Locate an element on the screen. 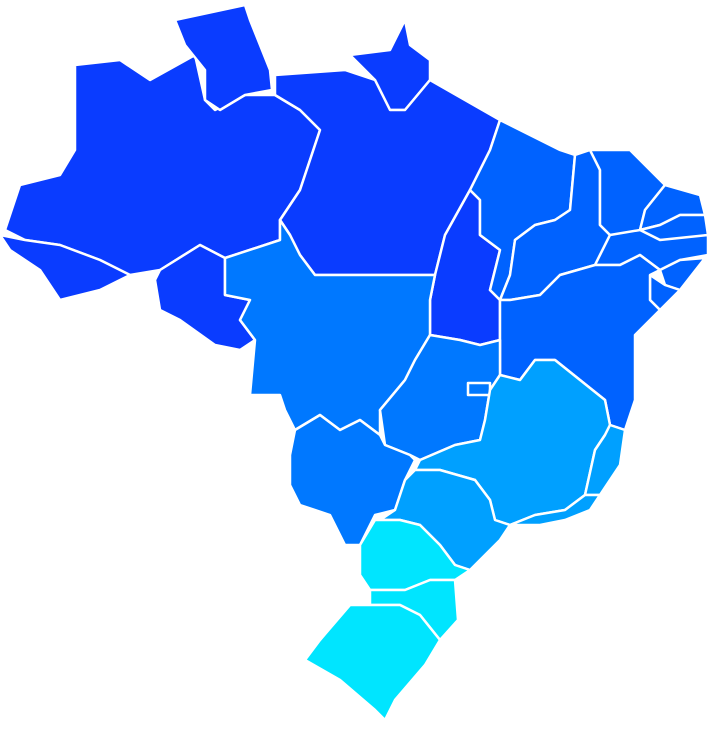  state-rio-grande-do-sul is located at coordinates (372, 662).